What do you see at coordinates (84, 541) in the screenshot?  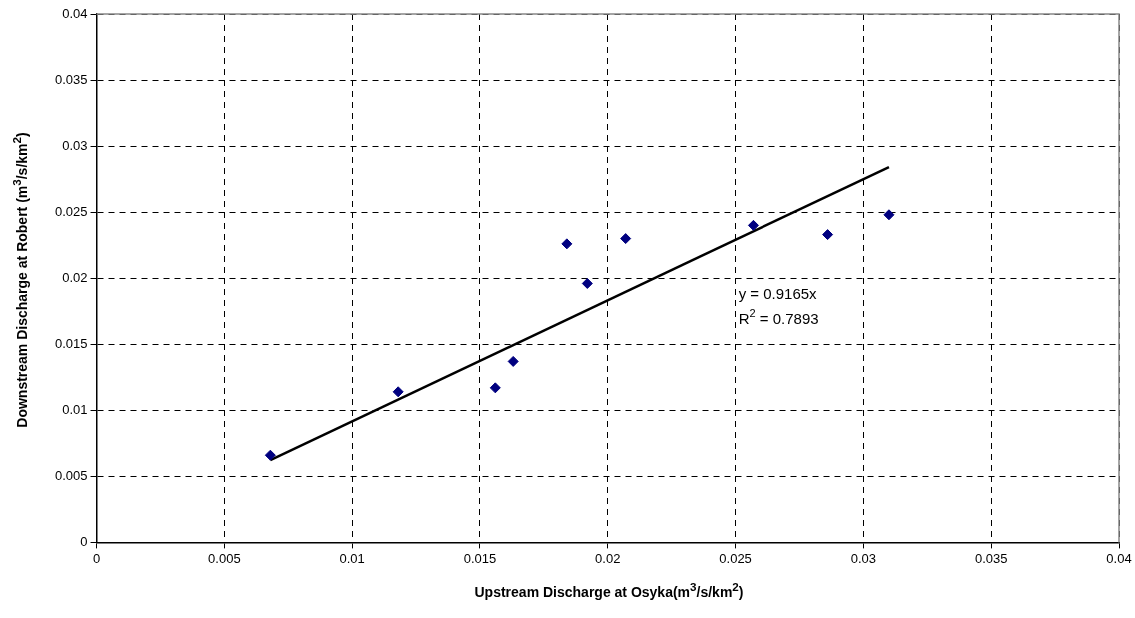 I see `y-tick-label: 0` at bounding box center [84, 541].